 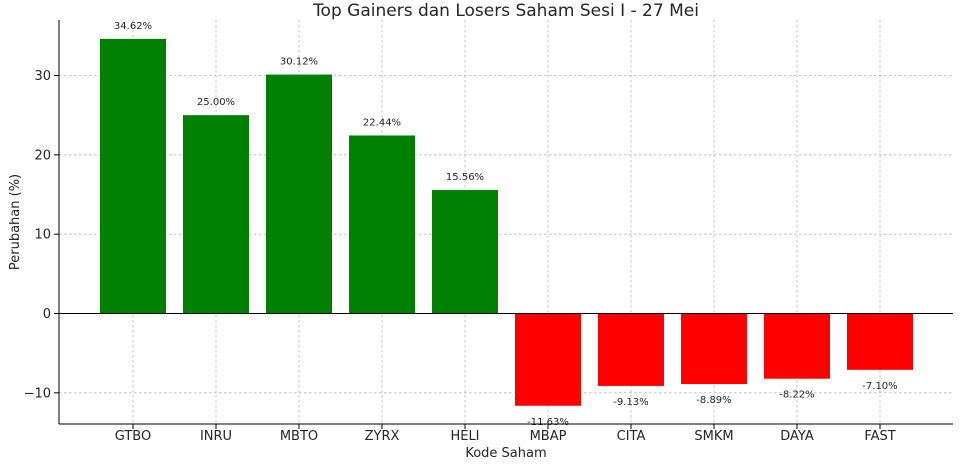 What do you see at coordinates (631, 436) in the screenshot?
I see `x-tick-label: CITA` at bounding box center [631, 436].